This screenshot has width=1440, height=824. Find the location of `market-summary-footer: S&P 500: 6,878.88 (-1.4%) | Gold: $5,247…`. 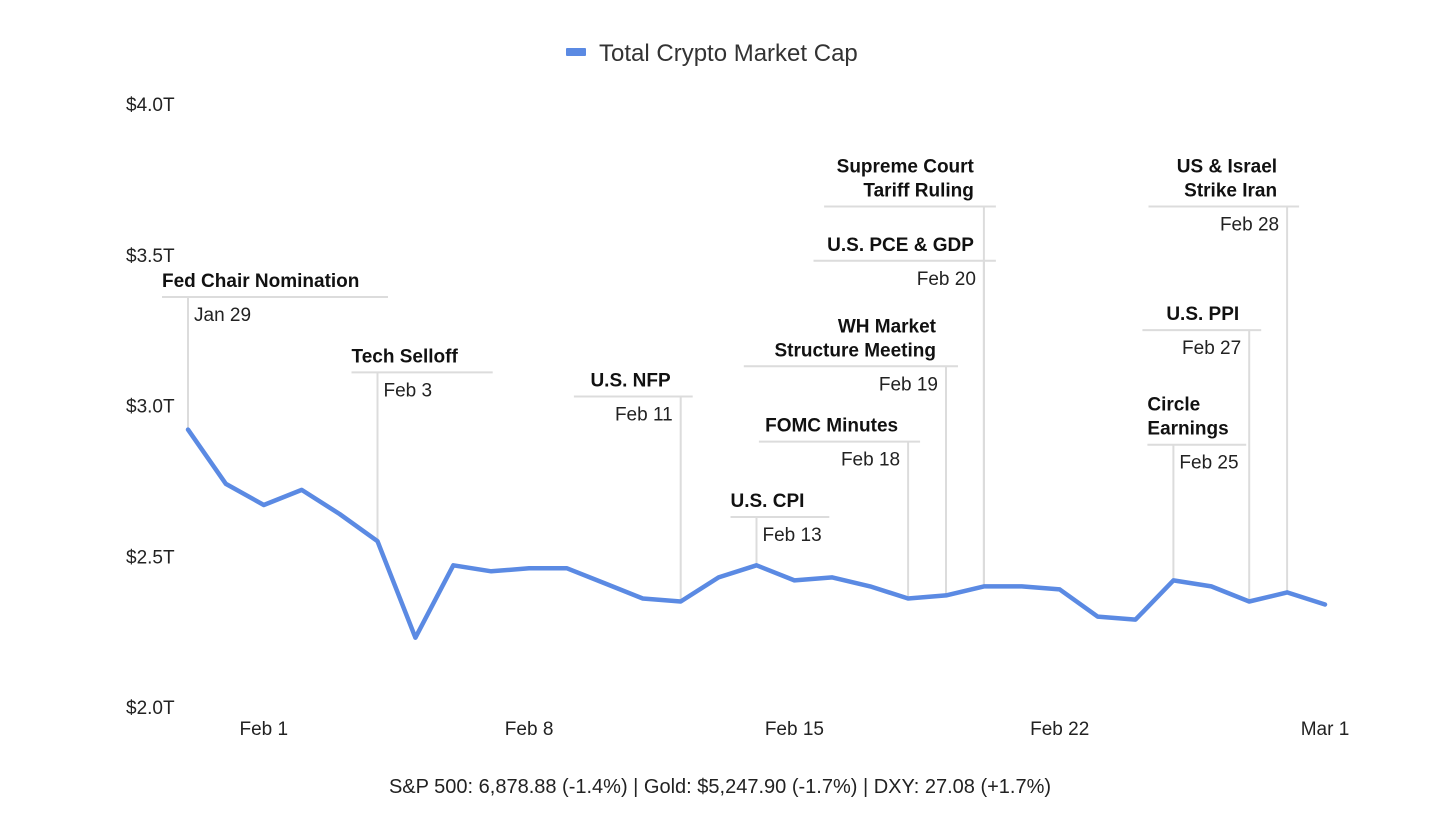

market-summary-footer: S&P 500: 6,878.88 (-1.4%) | Gold: $5,247… is located at coordinates (720, 787).